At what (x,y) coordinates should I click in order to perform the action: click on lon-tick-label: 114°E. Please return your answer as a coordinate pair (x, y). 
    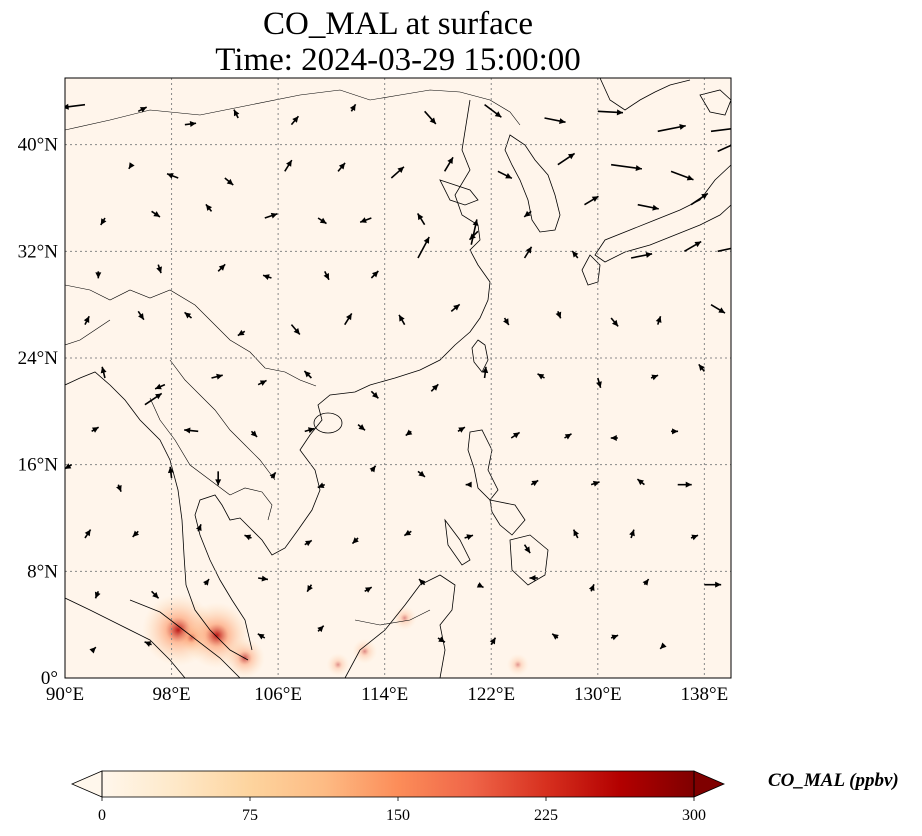
    Looking at the image, I should click on (384, 694).